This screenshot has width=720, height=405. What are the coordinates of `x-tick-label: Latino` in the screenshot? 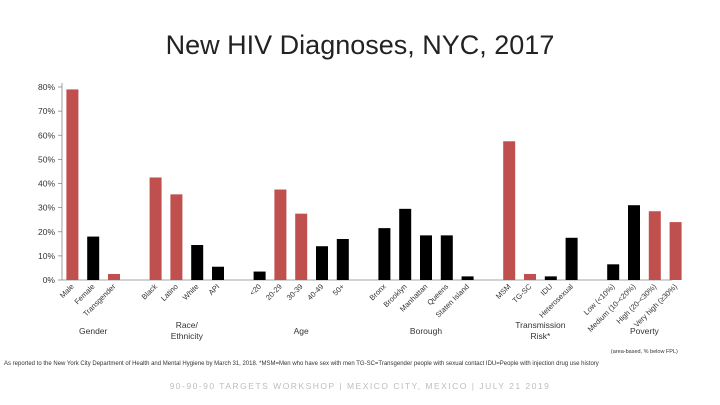 It's located at (169, 292).